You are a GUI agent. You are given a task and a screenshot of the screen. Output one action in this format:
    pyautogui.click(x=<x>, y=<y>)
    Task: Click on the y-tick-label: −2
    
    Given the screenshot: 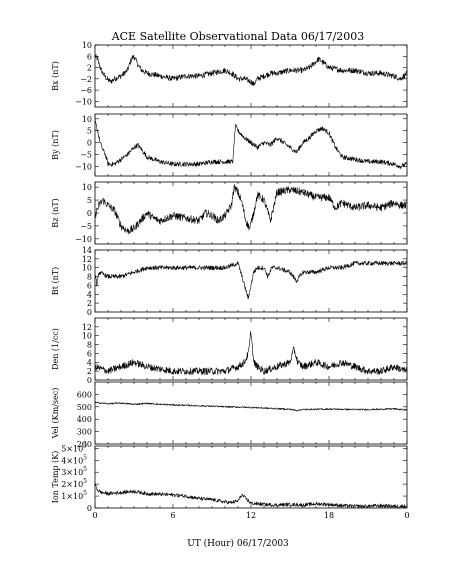 What is the action you would take?
    pyautogui.click(x=86, y=79)
    